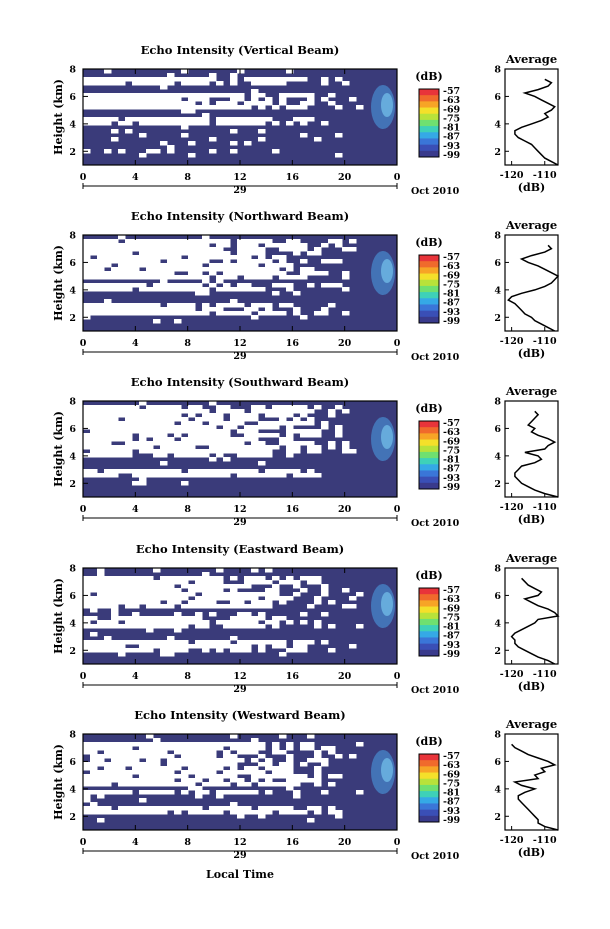  What do you see at coordinates (531, 449) in the screenshot?
I see `average-frame` at bounding box center [531, 449].